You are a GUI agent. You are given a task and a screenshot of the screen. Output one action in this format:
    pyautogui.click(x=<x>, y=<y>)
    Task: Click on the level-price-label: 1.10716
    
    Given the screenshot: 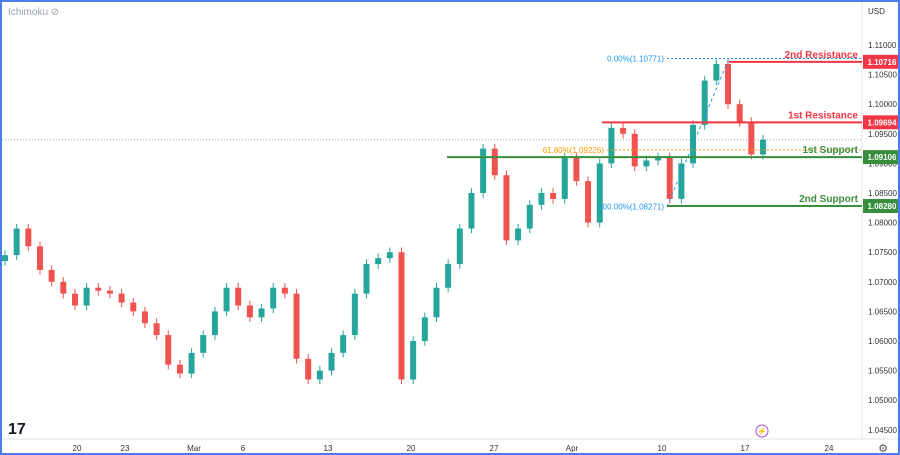 What is the action you would take?
    pyautogui.click(x=882, y=62)
    